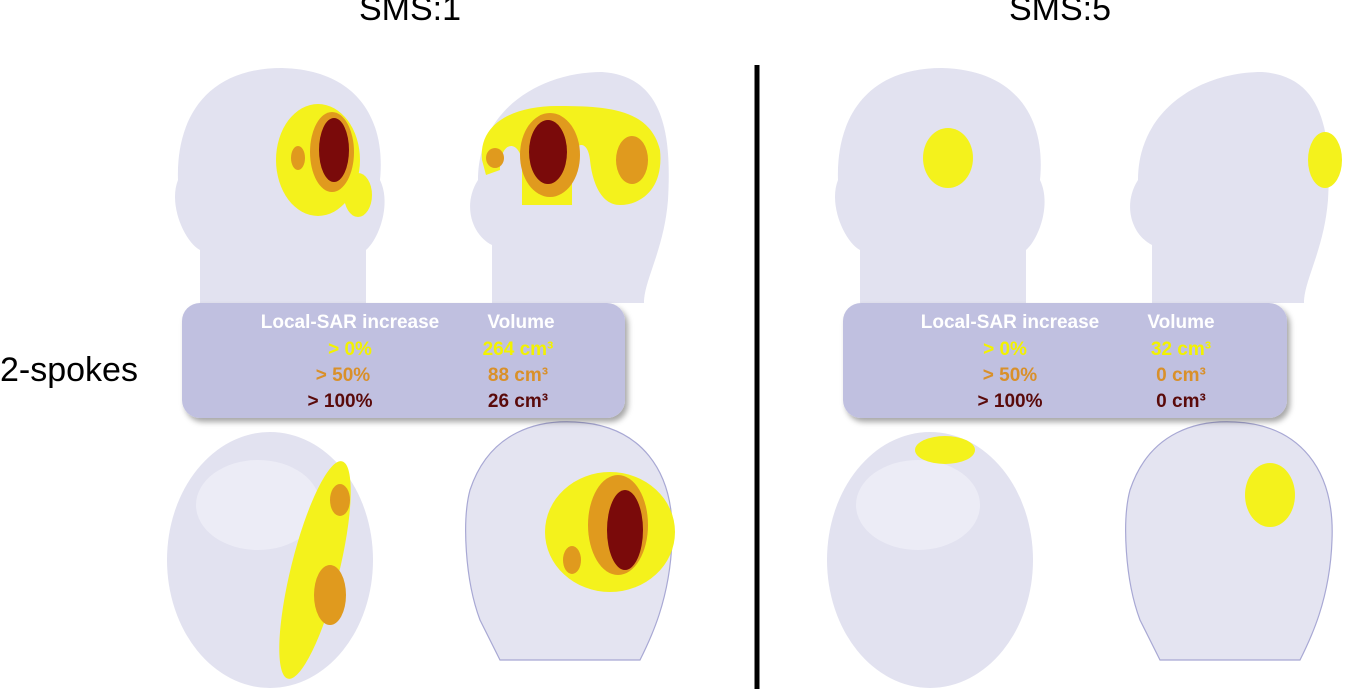 This screenshot has height=689, width=1352. What do you see at coordinates (410, 14) in the screenshot?
I see `panel-title: SMS:1` at bounding box center [410, 14].